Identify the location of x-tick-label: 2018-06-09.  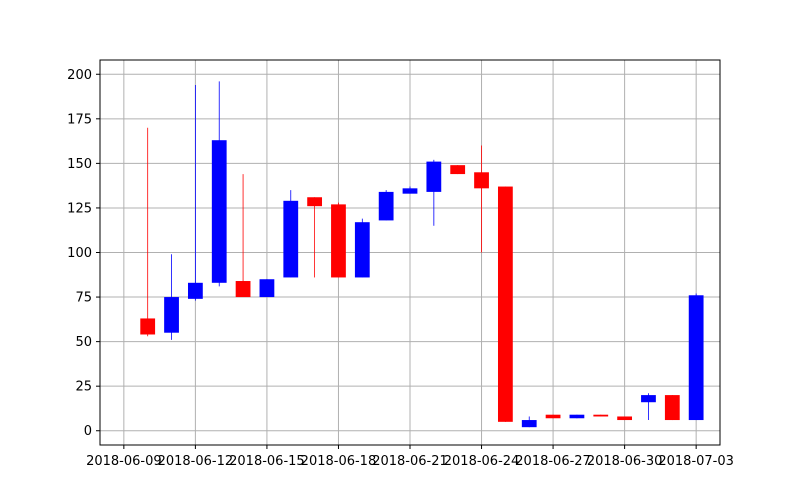
(124, 461).